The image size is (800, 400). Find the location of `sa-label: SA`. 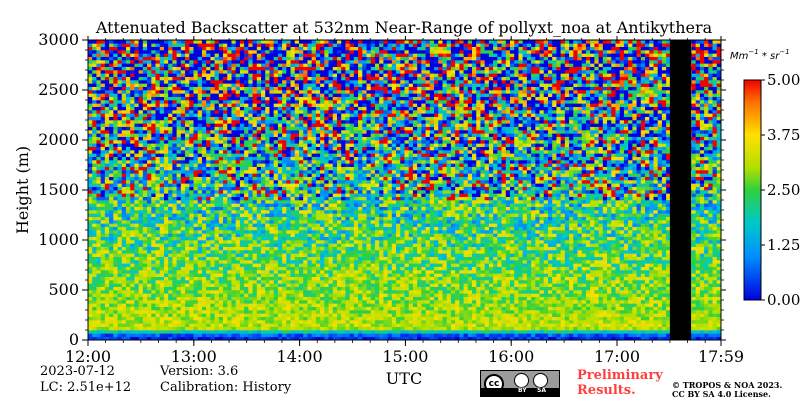

sa-label: SA is located at coordinates (541, 390).